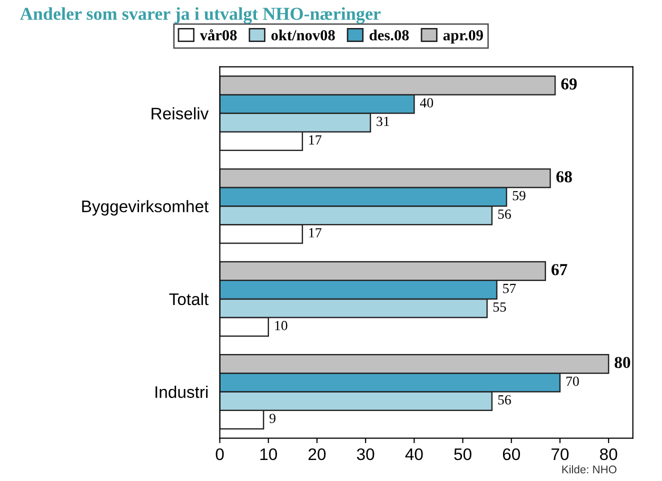  I want to click on y-tick-label: Industri, so click(182, 392).